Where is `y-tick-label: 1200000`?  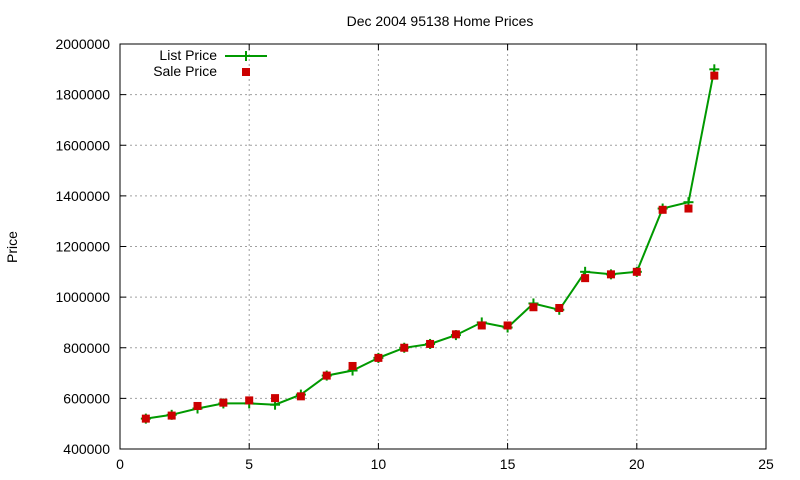
y-tick-label: 1200000 is located at coordinates (82, 247).